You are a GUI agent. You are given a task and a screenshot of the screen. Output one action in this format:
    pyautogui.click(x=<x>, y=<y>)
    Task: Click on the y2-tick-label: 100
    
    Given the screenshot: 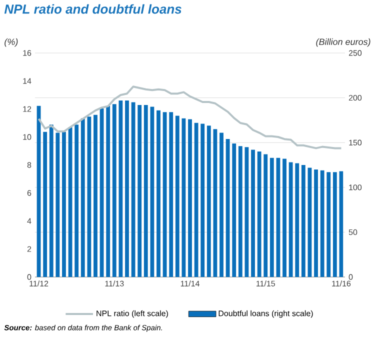 What is the action you would take?
    pyautogui.click(x=355, y=187)
    